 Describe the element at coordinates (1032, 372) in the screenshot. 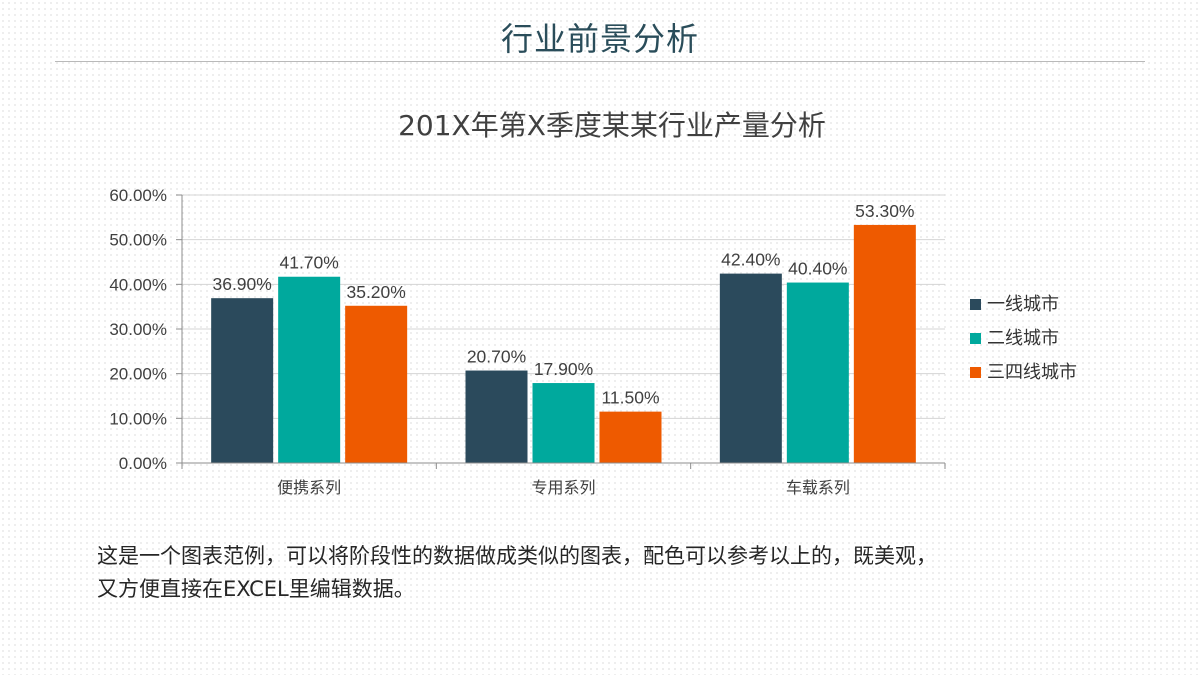

I see `legend-label: 三四线城市` at that location.